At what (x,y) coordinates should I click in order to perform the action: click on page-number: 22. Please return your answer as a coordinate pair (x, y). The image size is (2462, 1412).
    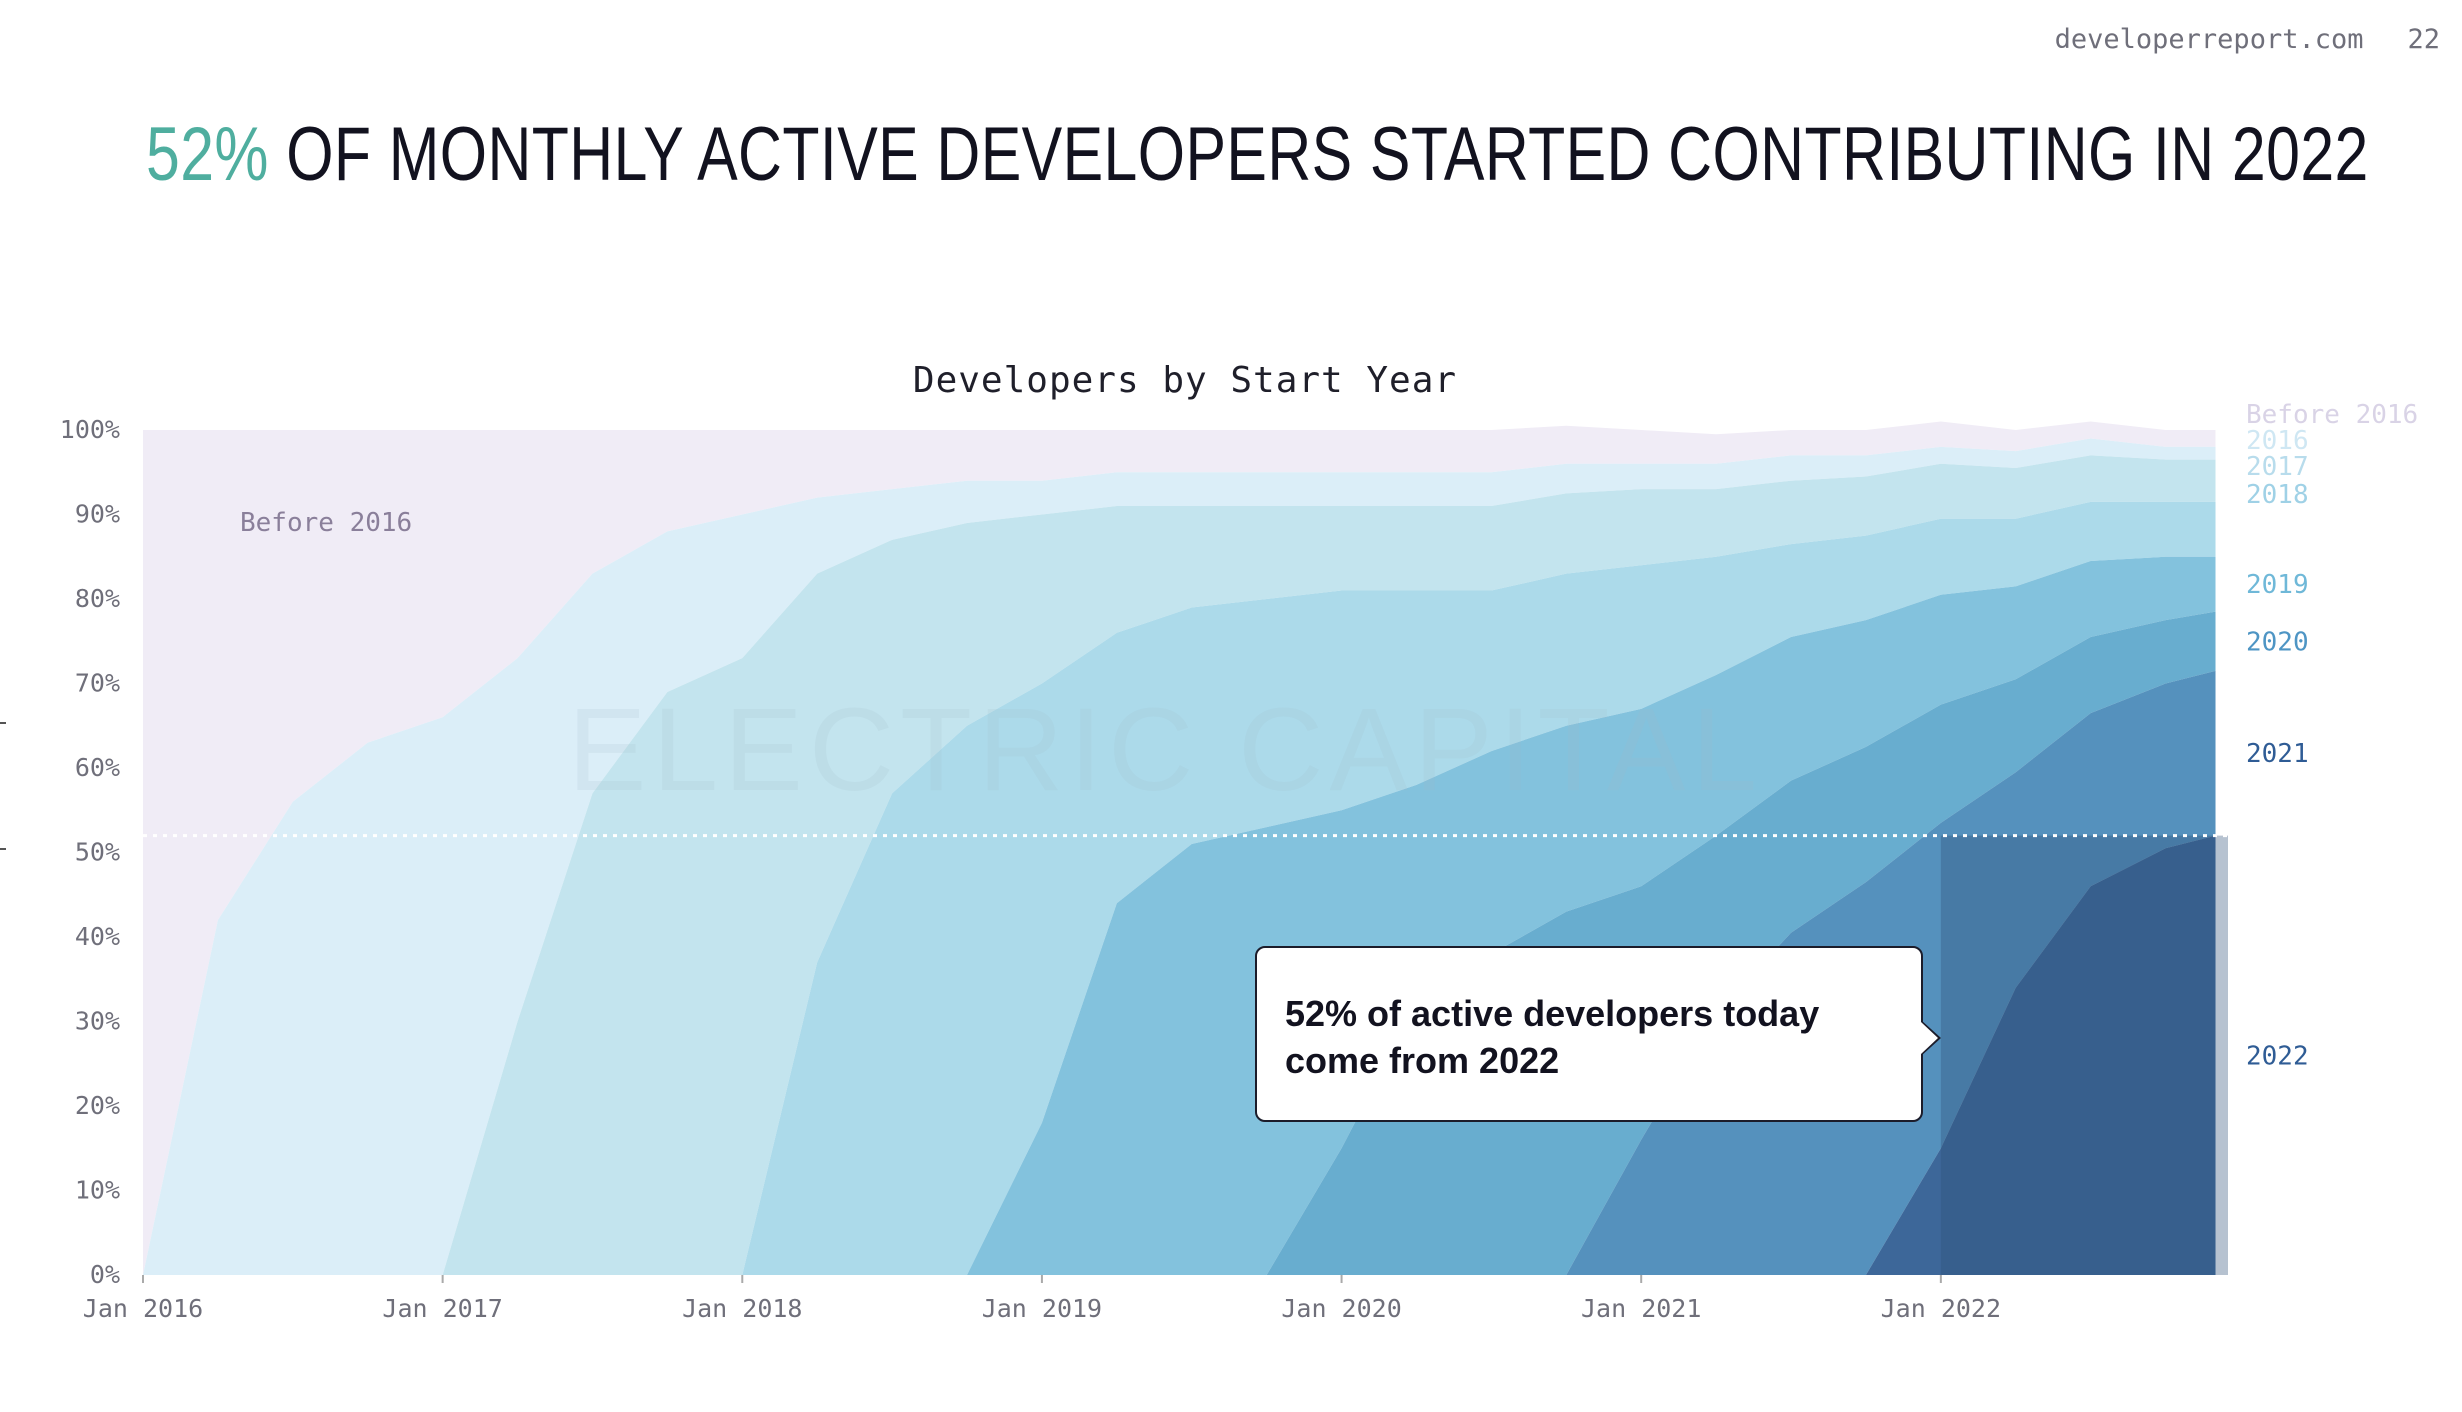
    Looking at the image, I should click on (2423, 39).